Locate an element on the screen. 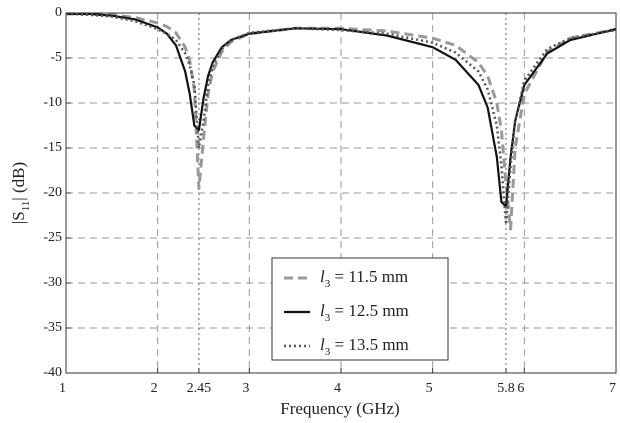 This screenshot has width=620, height=423. y-tick-label: -30 is located at coordinates (52, 282).